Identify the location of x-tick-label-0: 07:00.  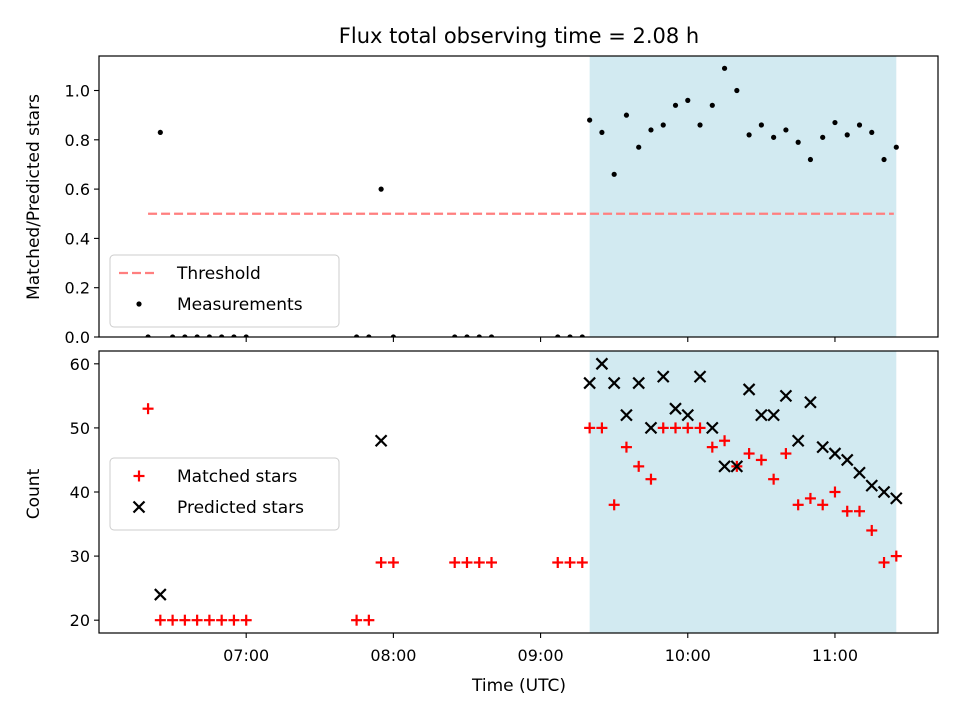
(246, 655).